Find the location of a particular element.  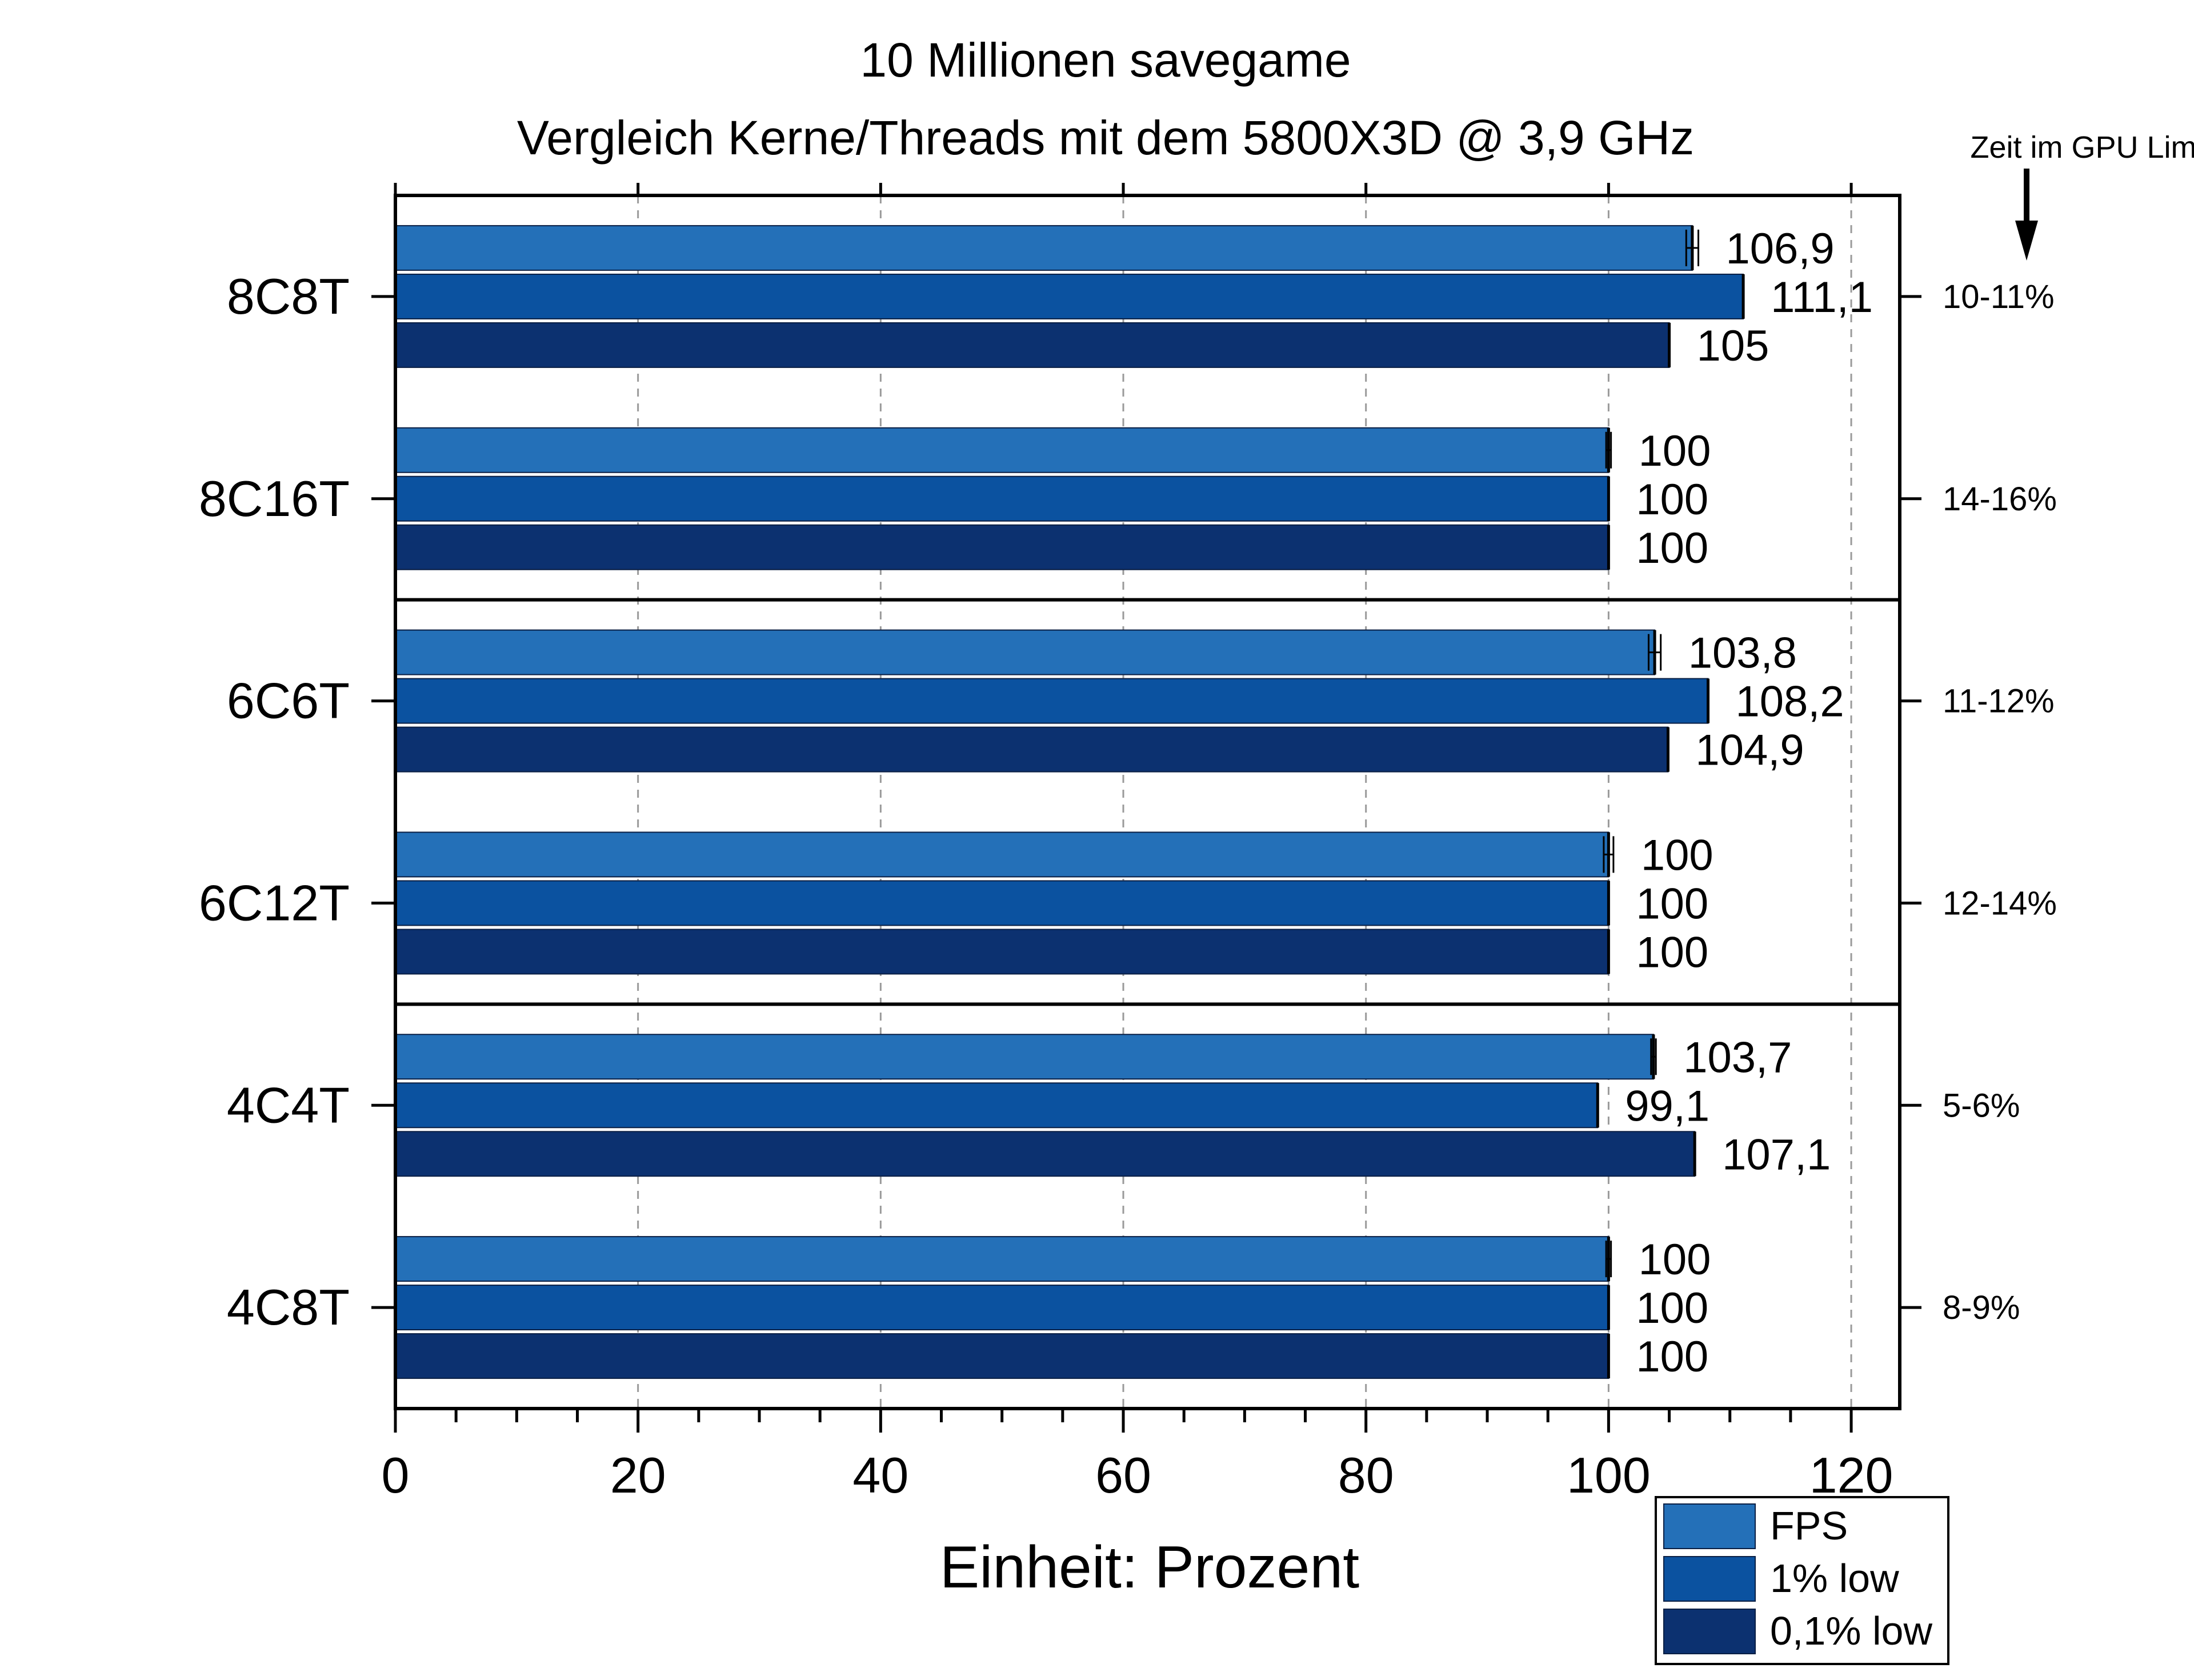

category-label: 6C6T is located at coordinates (289, 701).